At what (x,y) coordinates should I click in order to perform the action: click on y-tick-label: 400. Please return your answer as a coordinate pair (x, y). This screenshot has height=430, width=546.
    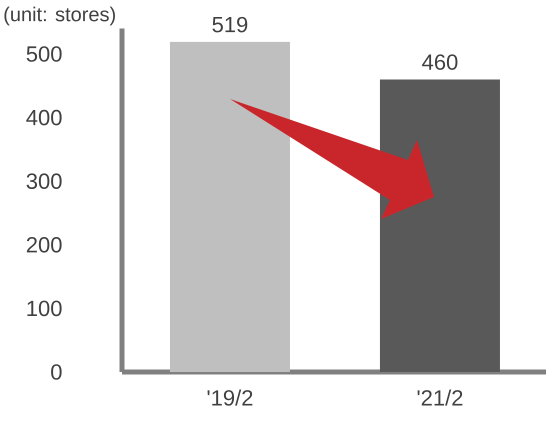
    Looking at the image, I should click on (44, 118).